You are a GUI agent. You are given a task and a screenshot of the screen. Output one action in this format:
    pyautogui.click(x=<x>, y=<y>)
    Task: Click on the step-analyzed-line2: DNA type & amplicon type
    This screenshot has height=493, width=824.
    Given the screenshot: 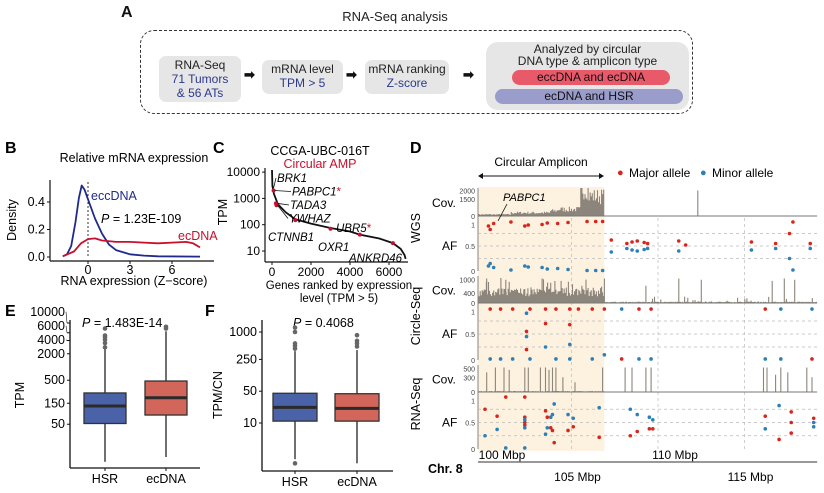 What is the action you would take?
    pyautogui.click(x=587, y=61)
    